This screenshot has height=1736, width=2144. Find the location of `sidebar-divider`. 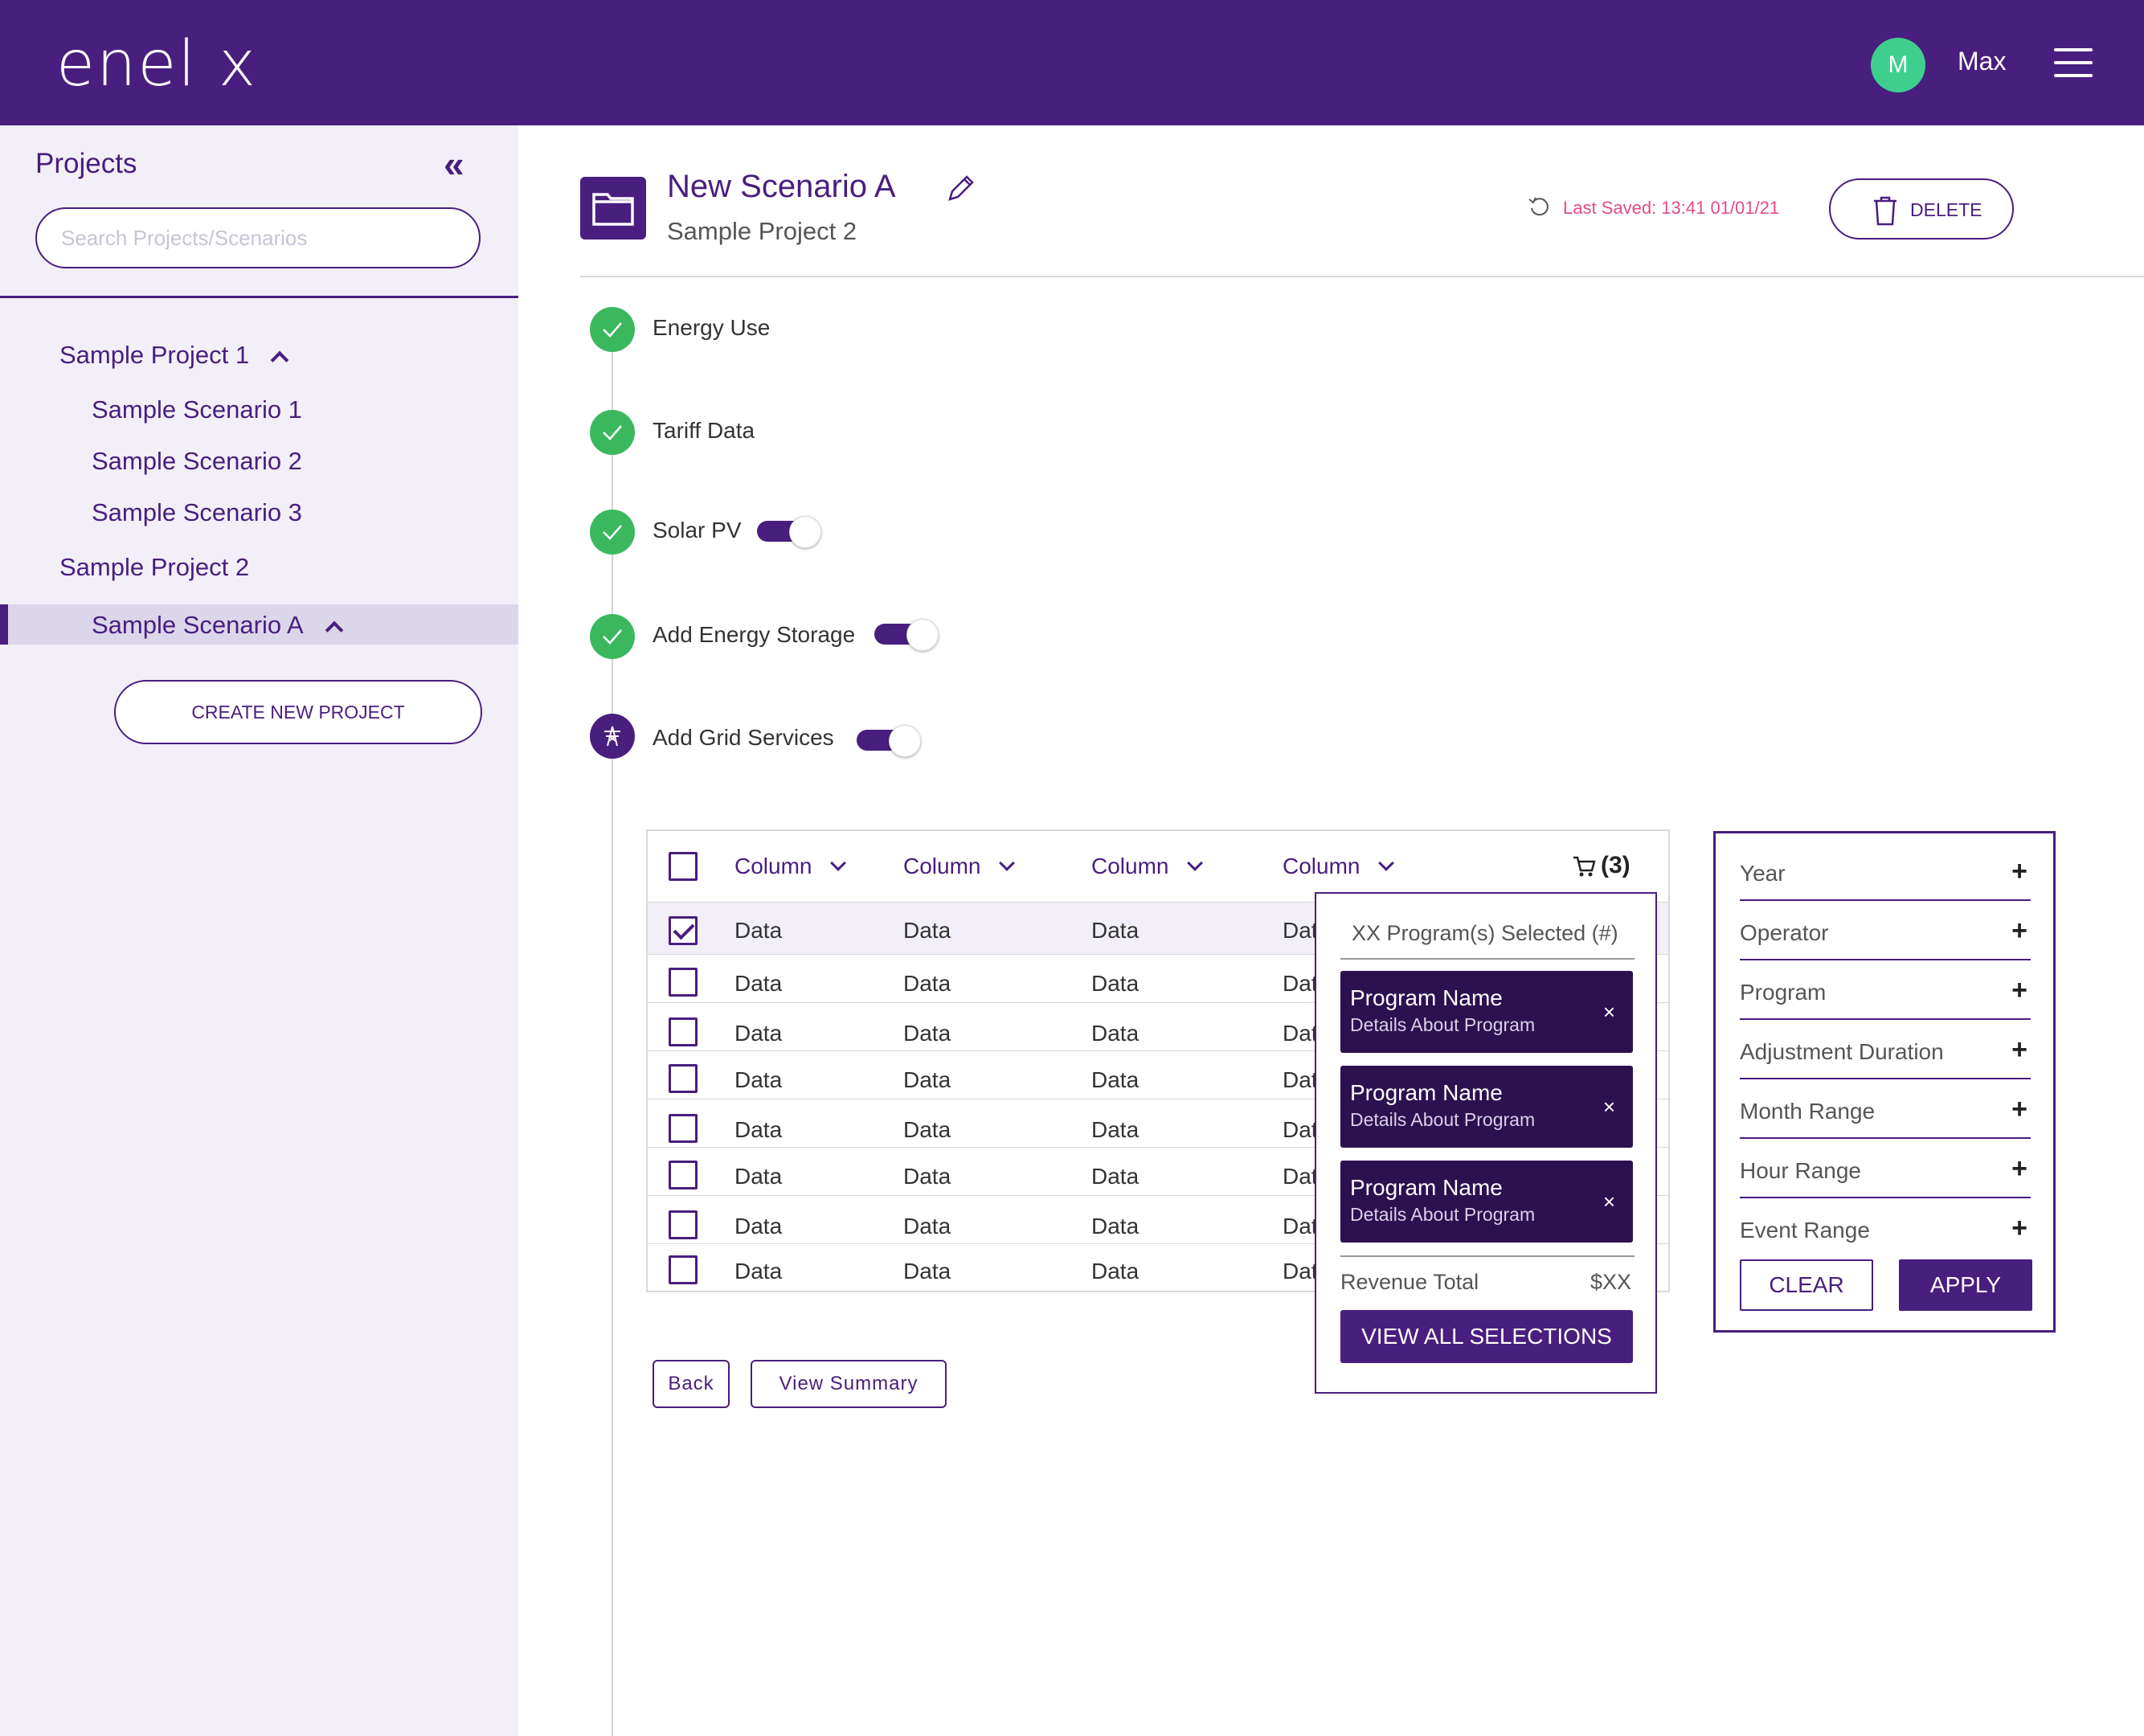

sidebar-divider is located at coordinates (259, 297).